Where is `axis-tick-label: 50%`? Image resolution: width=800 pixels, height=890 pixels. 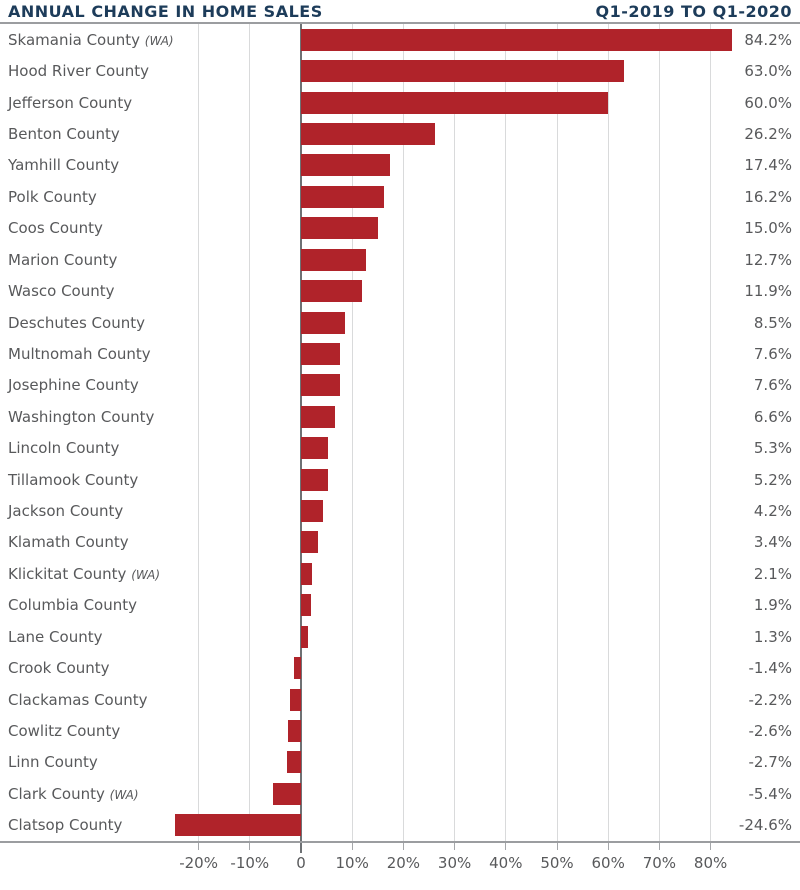
axis-tick-label: 50% is located at coordinates (557, 863).